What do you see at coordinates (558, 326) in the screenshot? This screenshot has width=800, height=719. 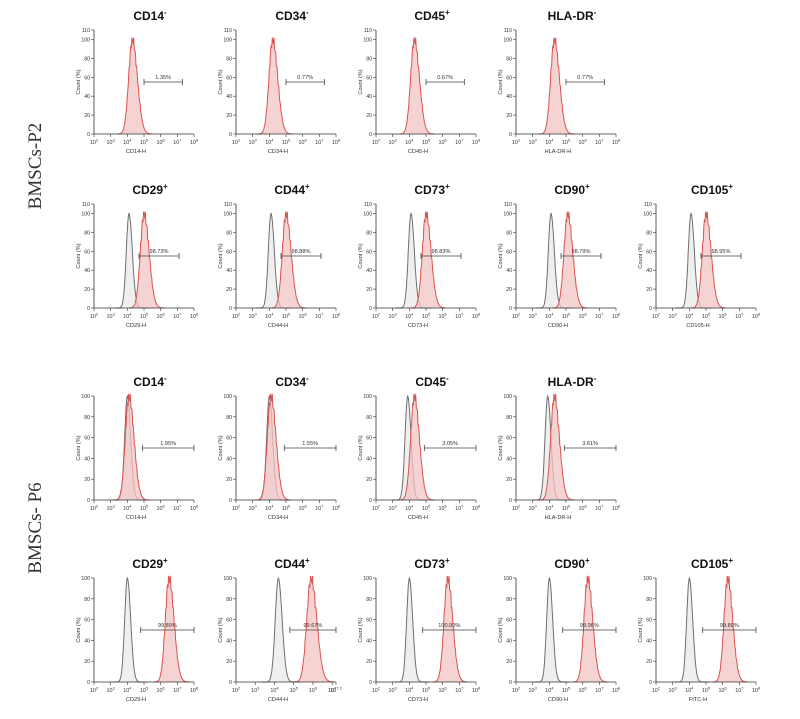 I see `x-axis-label: CD90-H` at bounding box center [558, 326].